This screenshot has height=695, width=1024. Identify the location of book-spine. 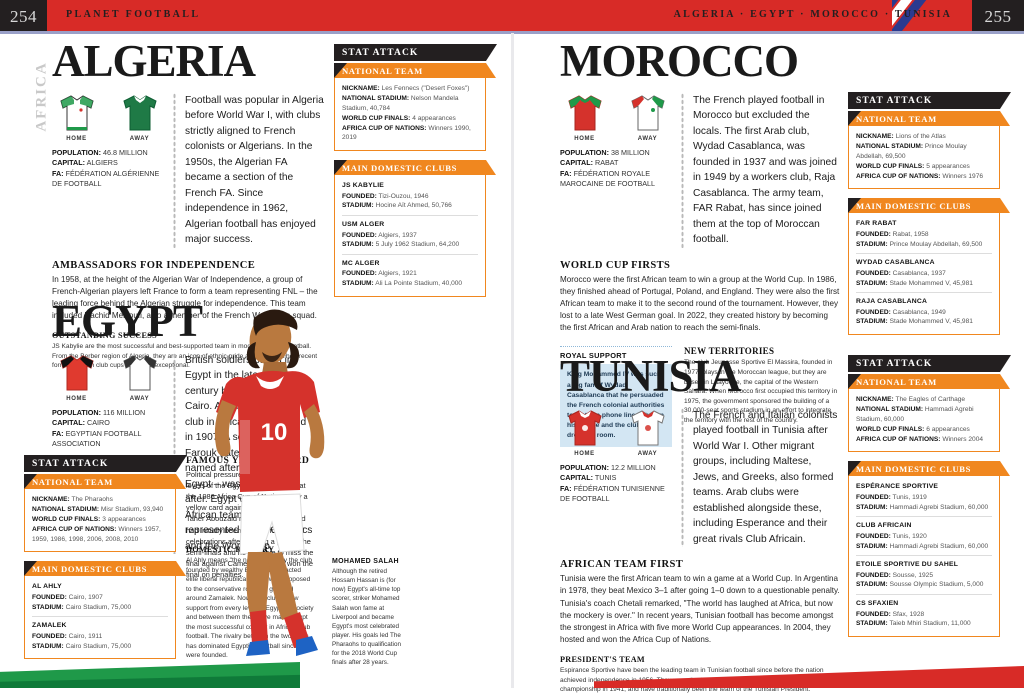
(512, 360).